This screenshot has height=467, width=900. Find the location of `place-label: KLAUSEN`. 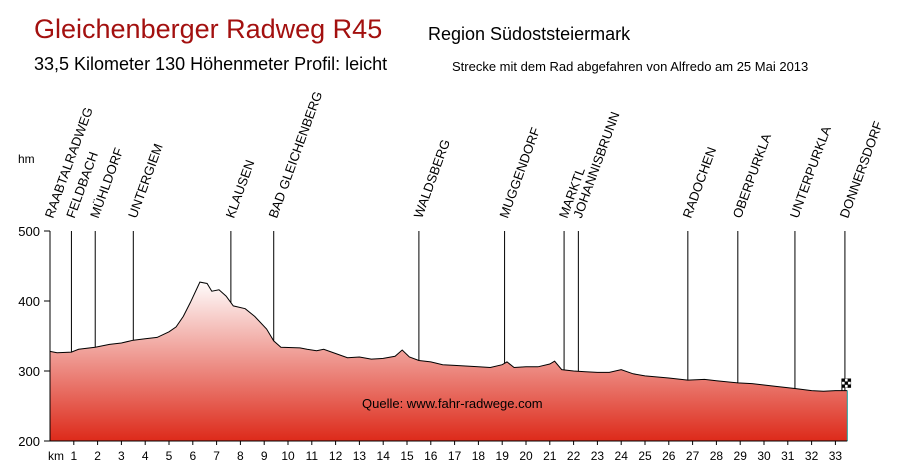

place-label: KLAUSEN is located at coordinates (240, 189).